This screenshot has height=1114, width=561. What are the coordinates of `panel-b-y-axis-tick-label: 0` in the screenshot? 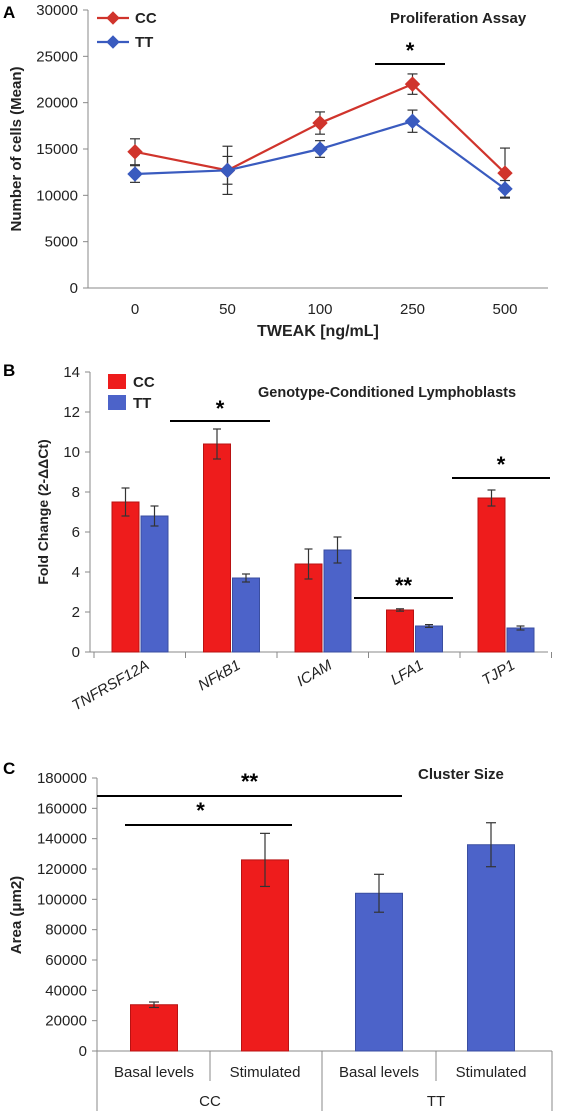 It's located at (76, 652).